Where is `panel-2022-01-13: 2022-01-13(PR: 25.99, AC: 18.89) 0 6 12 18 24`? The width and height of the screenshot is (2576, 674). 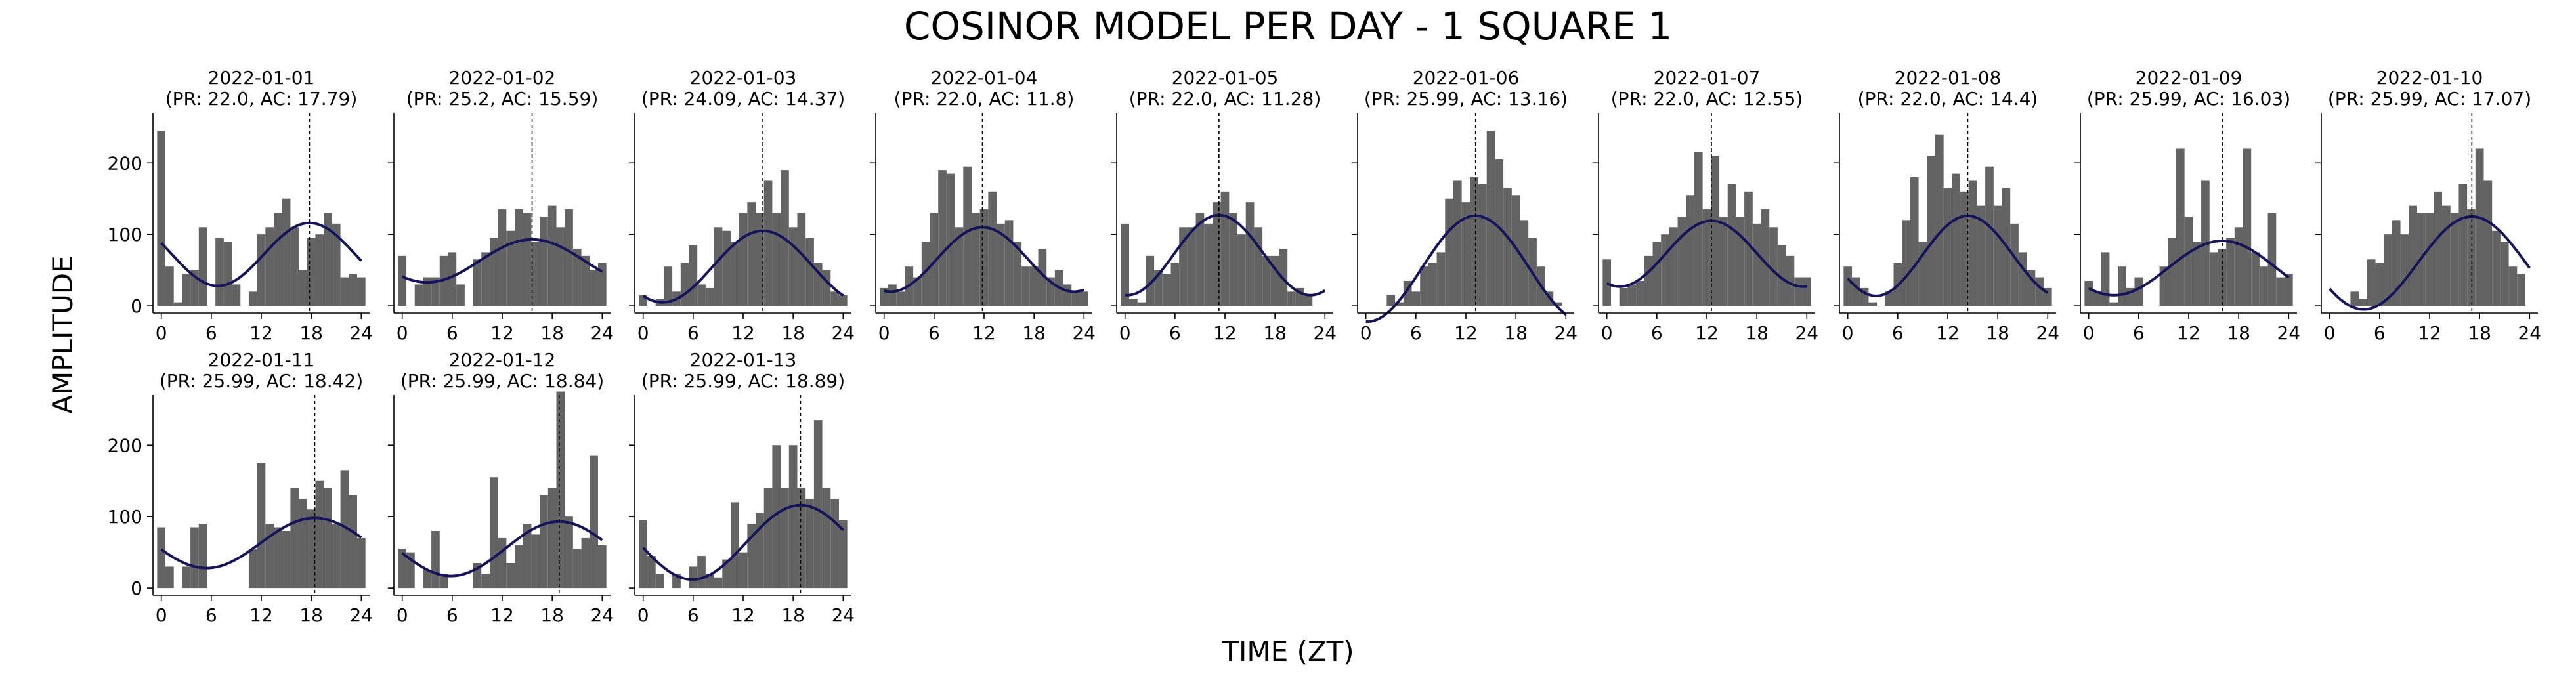
panel-2022-01-13: 2022-01-13(PR: 25.99, AC: 18.89) 0 6 12 18 24 is located at coordinates (742, 487).